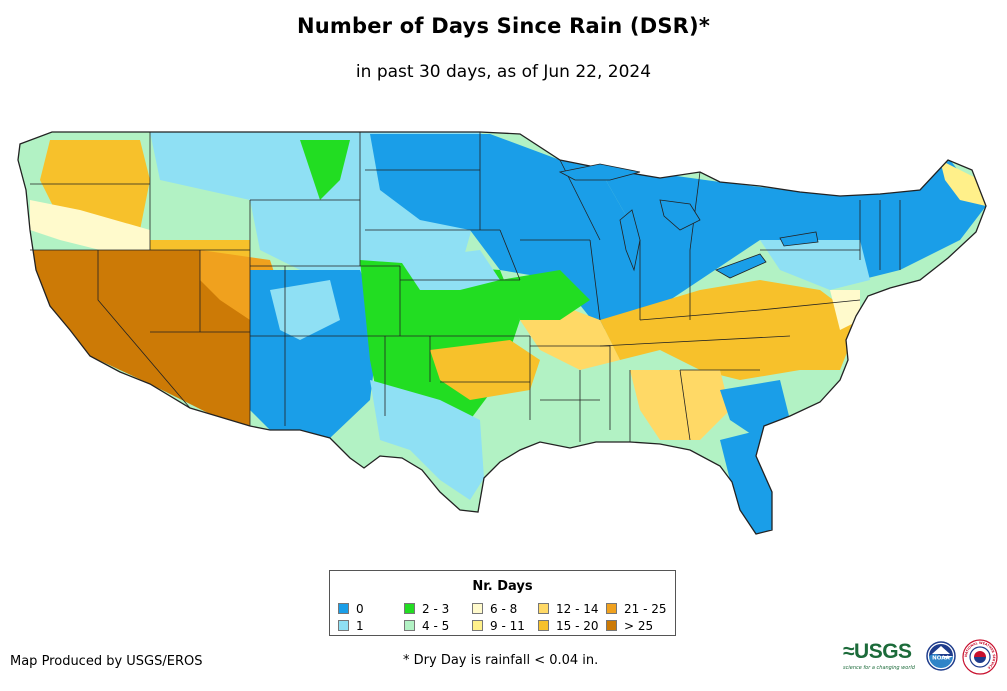 This screenshot has height=691, width=1007. I want to click on legend-label: 0, so click(360, 609).